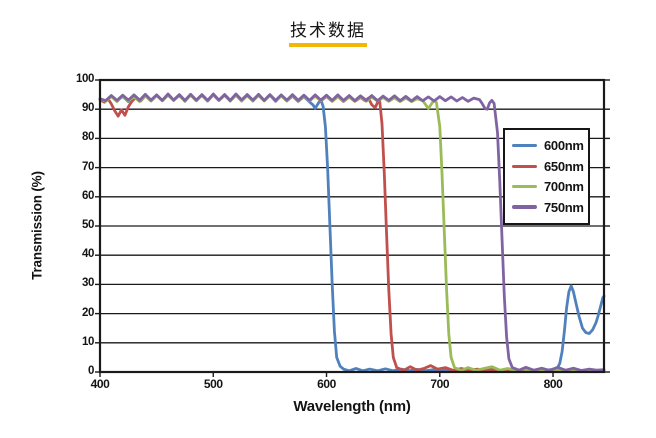 Image resolution: width=656 pixels, height=438 pixels. I want to click on y-axis-label: Transmission (%), so click(37, 225).